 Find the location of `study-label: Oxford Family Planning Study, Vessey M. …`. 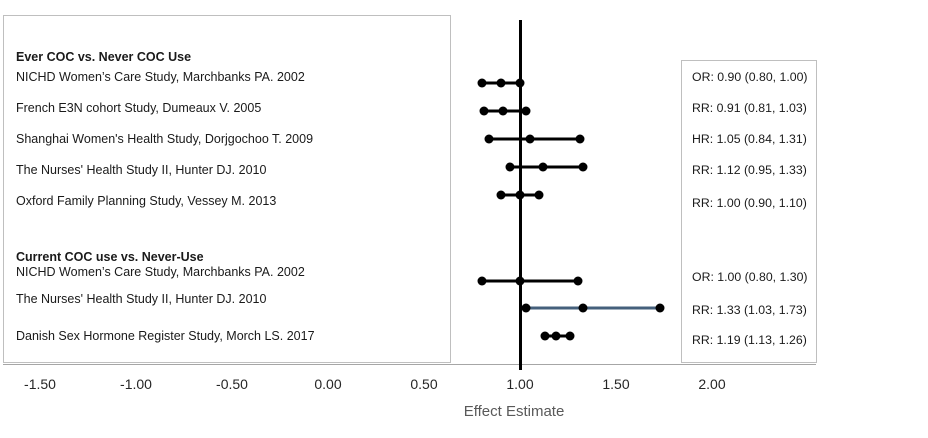

study-label: Oxford Family Planning Study, Vessey M. … is located at coordinates (146, 201).